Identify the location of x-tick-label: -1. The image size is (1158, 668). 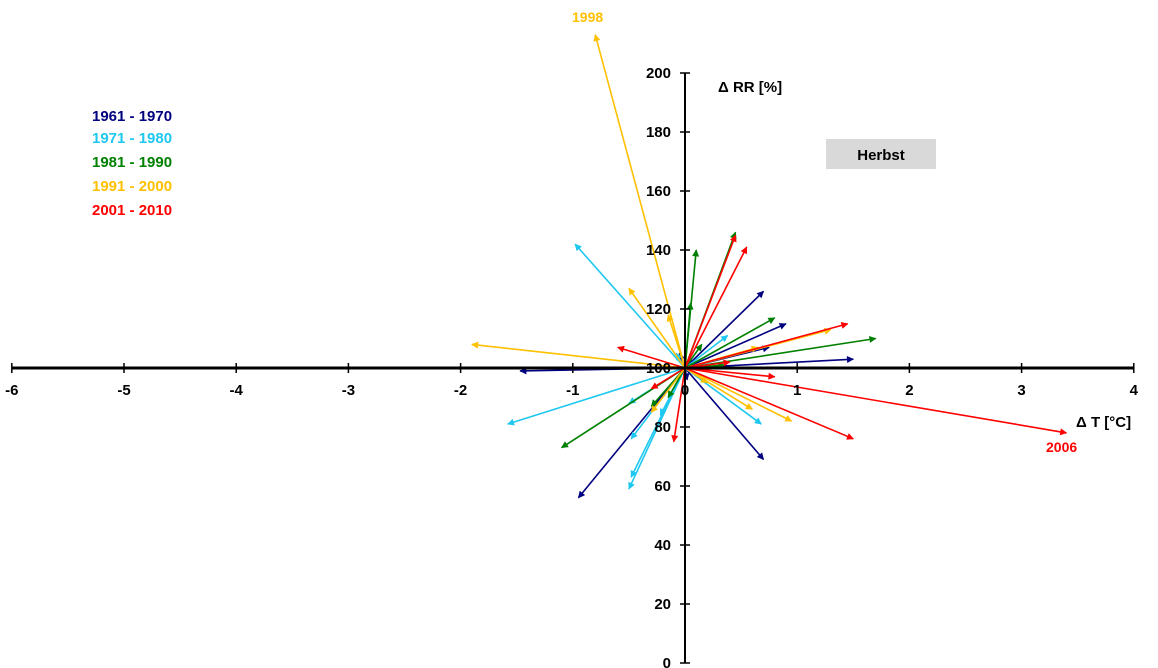
(572, 390).